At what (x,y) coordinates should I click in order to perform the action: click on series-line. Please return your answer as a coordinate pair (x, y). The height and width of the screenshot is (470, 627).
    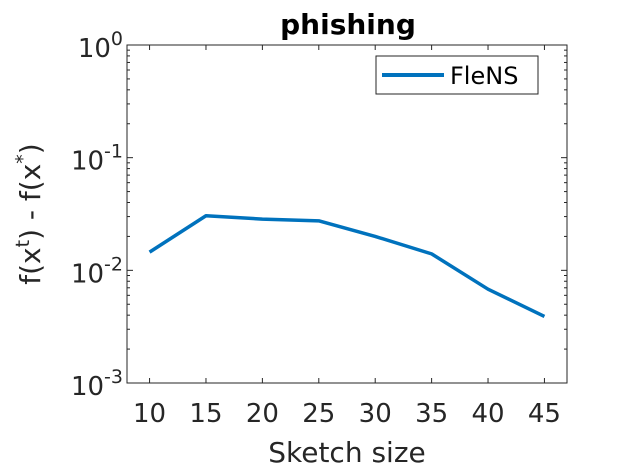
    Looking at the image, I should click on (347, 266).